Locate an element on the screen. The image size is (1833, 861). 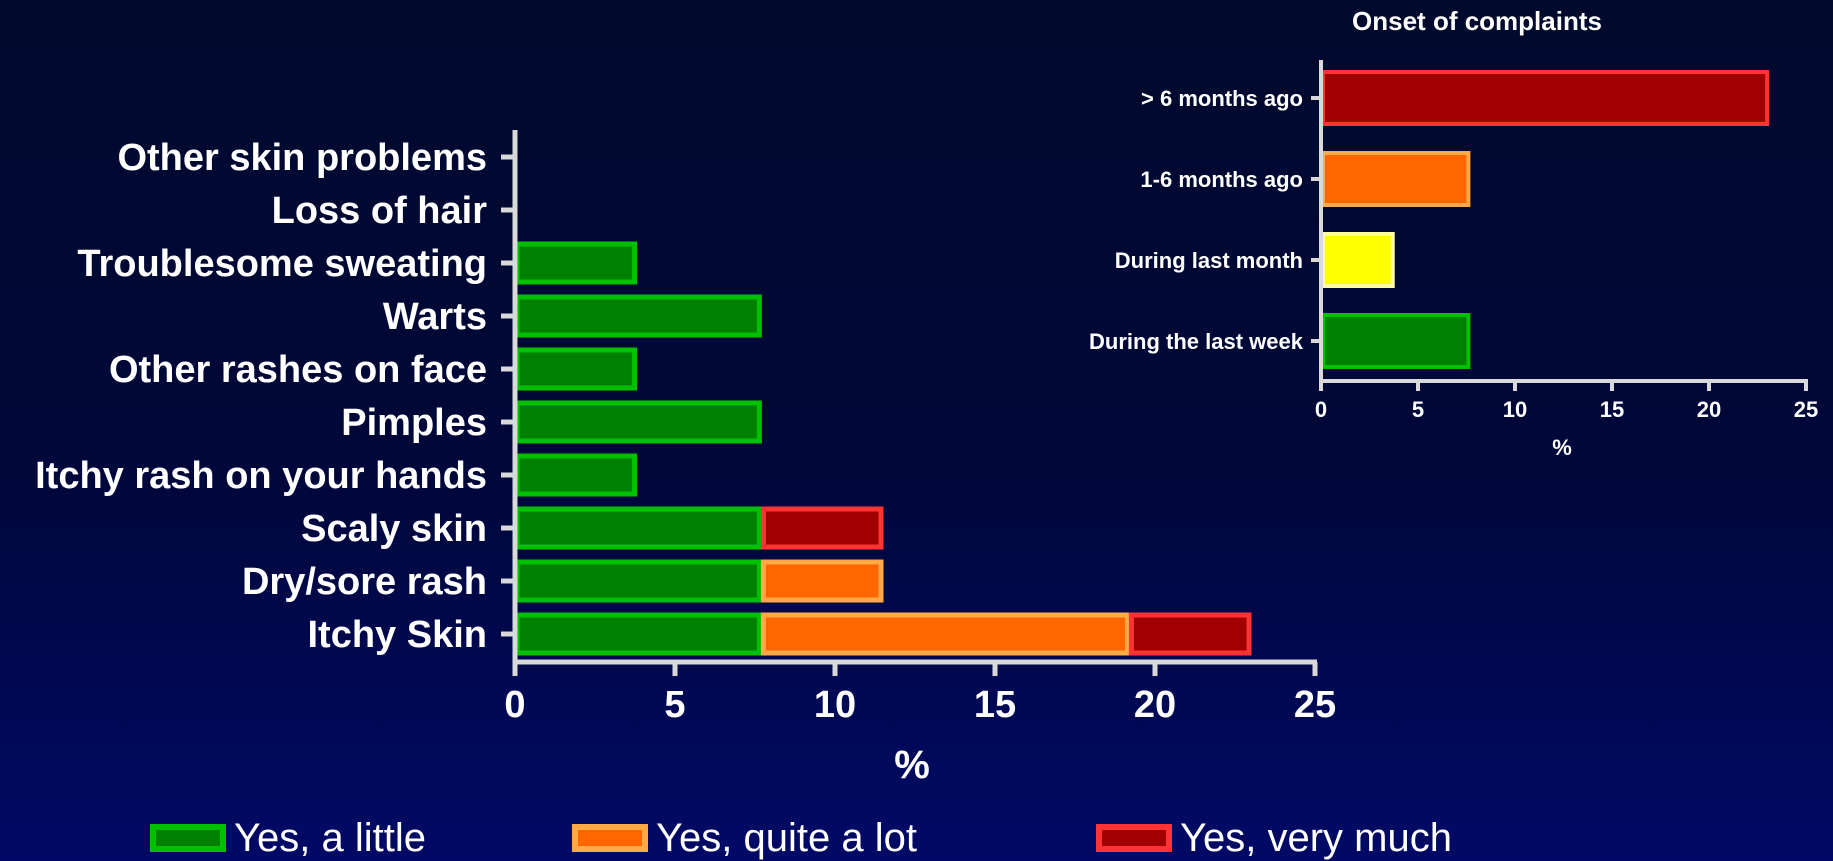
onset-x-tick-label: 25 is located at coordinates (1806, 409).